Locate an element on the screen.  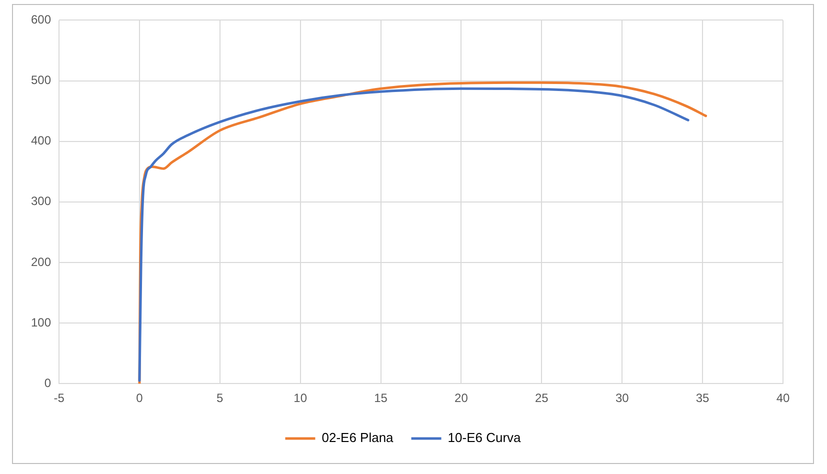
x-tick-label: 0 is located at coordinates (140, 398).